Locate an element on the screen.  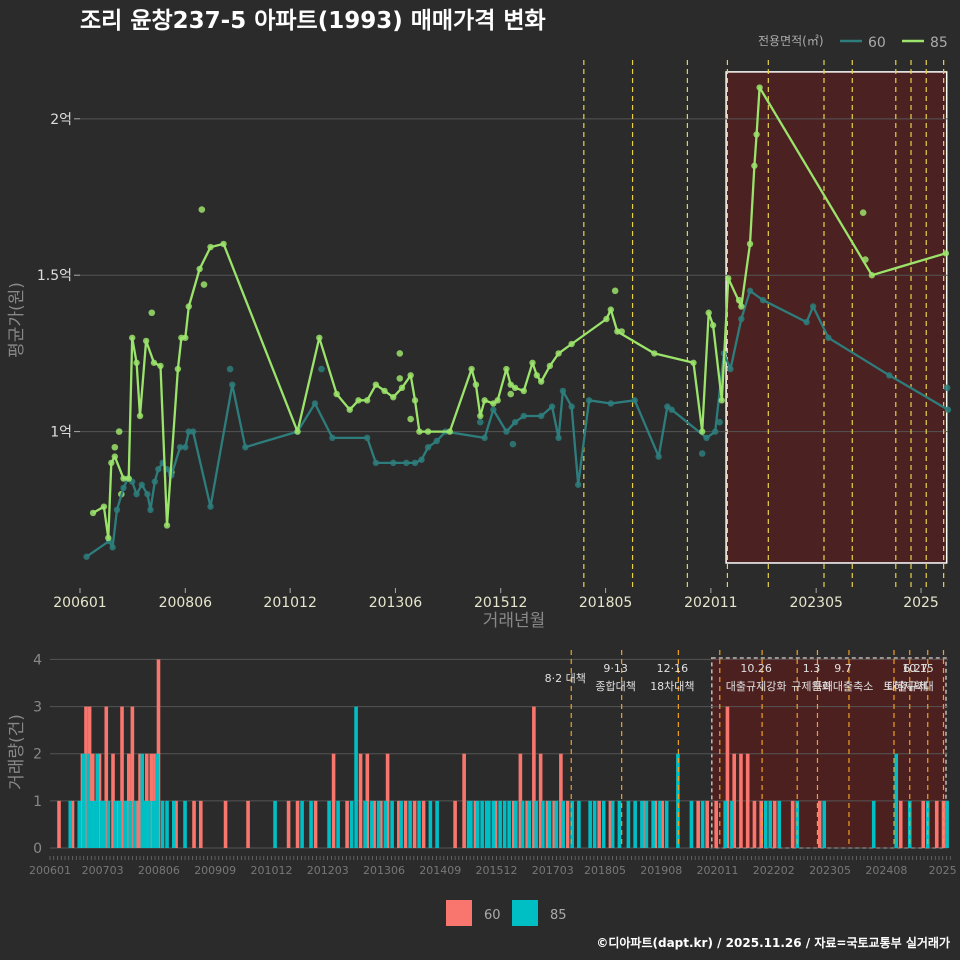
policy-annotation: 9.7 is located at coordinates (843, 668).